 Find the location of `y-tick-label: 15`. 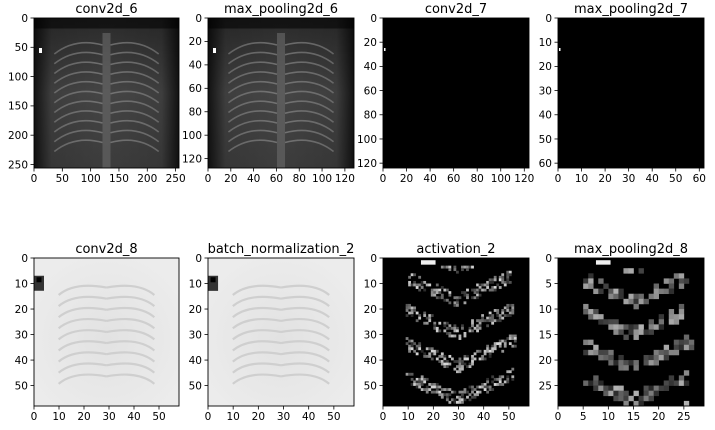

y-tick-label: 15 is located at coordinates (545, 335).